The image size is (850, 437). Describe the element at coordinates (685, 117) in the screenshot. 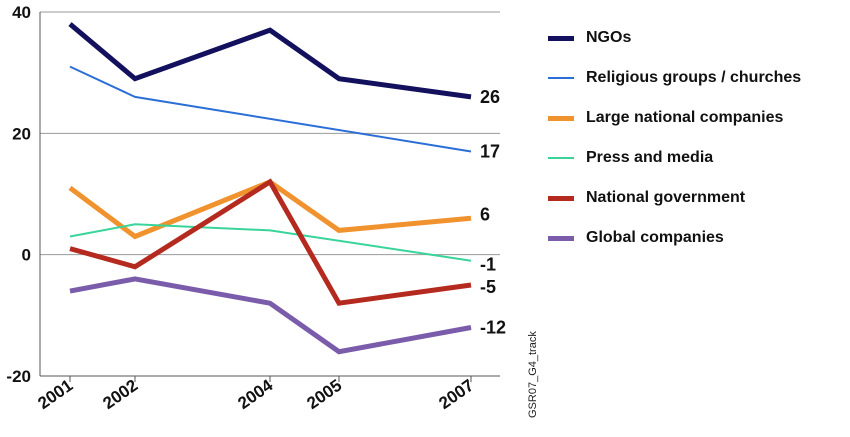

I see `legend-label: Large national companies` at that location.